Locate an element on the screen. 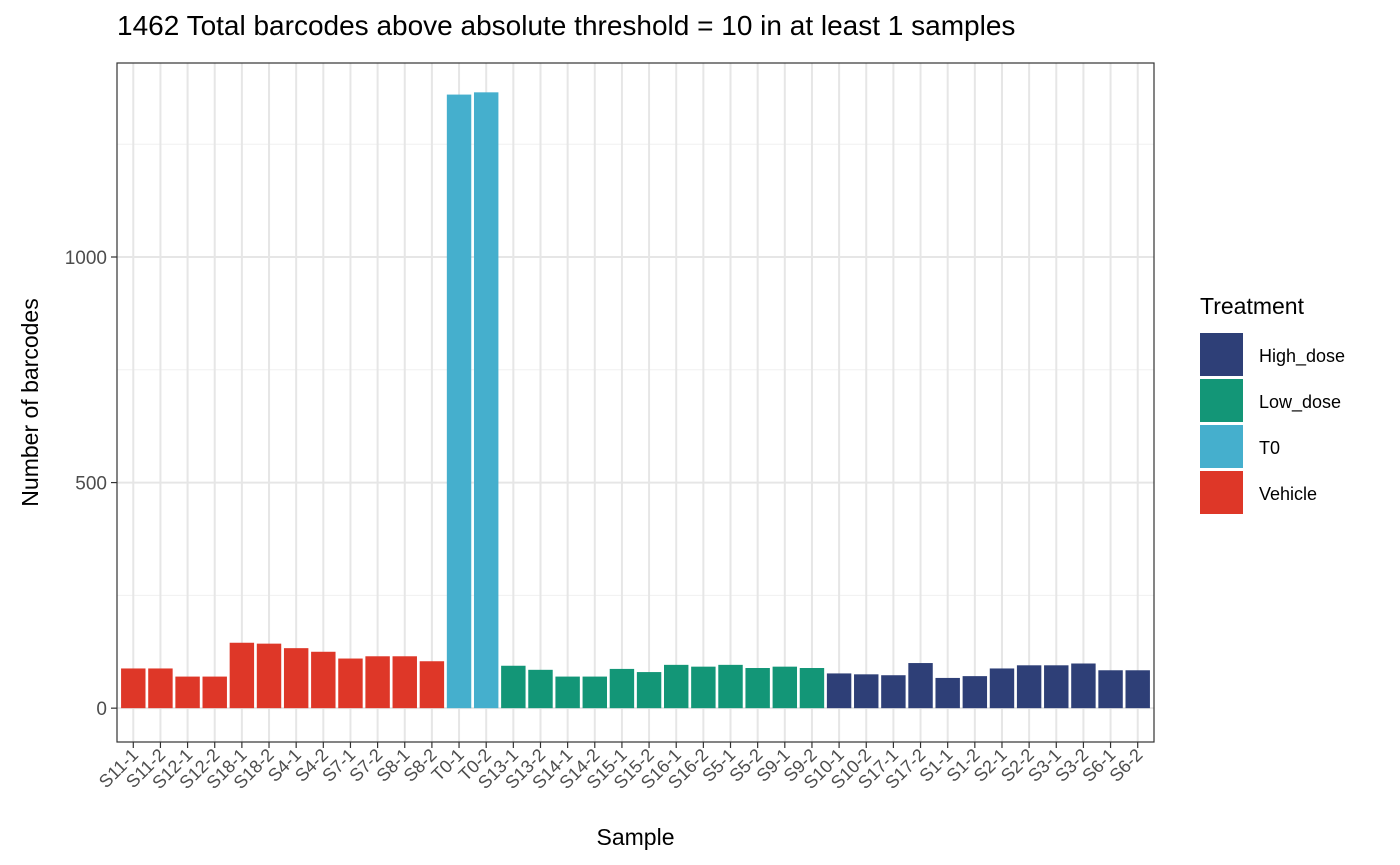 The image size is (1400, 865). legend-key-Vehicle is located at coordinates (1221, 492).